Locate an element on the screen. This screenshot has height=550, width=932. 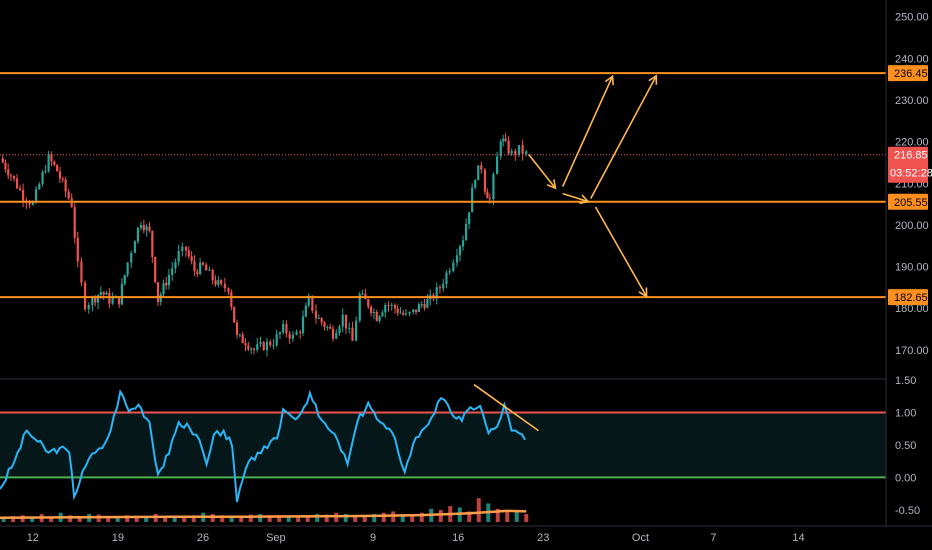
level-price-tag: 236.45 is located at coordinates (908, 73).